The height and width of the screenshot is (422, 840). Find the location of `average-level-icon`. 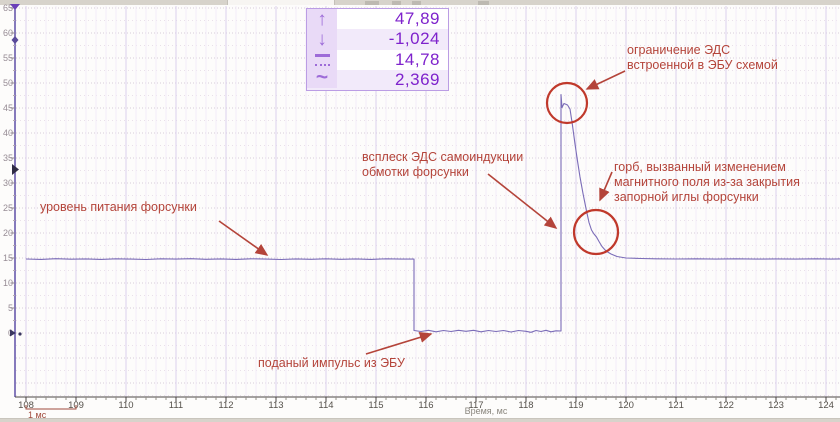

average-level-icon is located at coordinates (322, 59).